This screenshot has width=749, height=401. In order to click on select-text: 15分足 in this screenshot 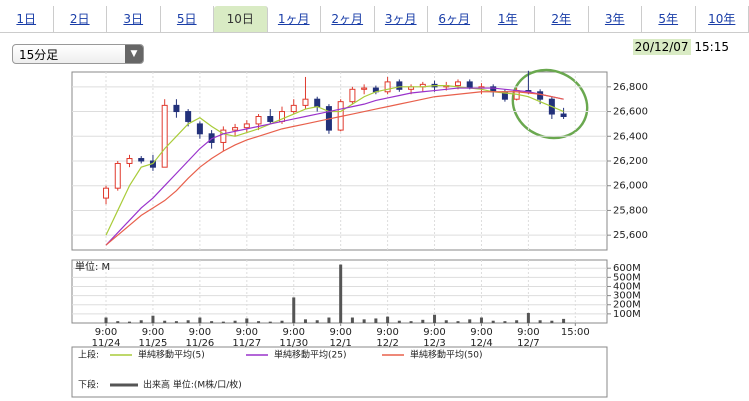, I will do `click(39, 55)`.